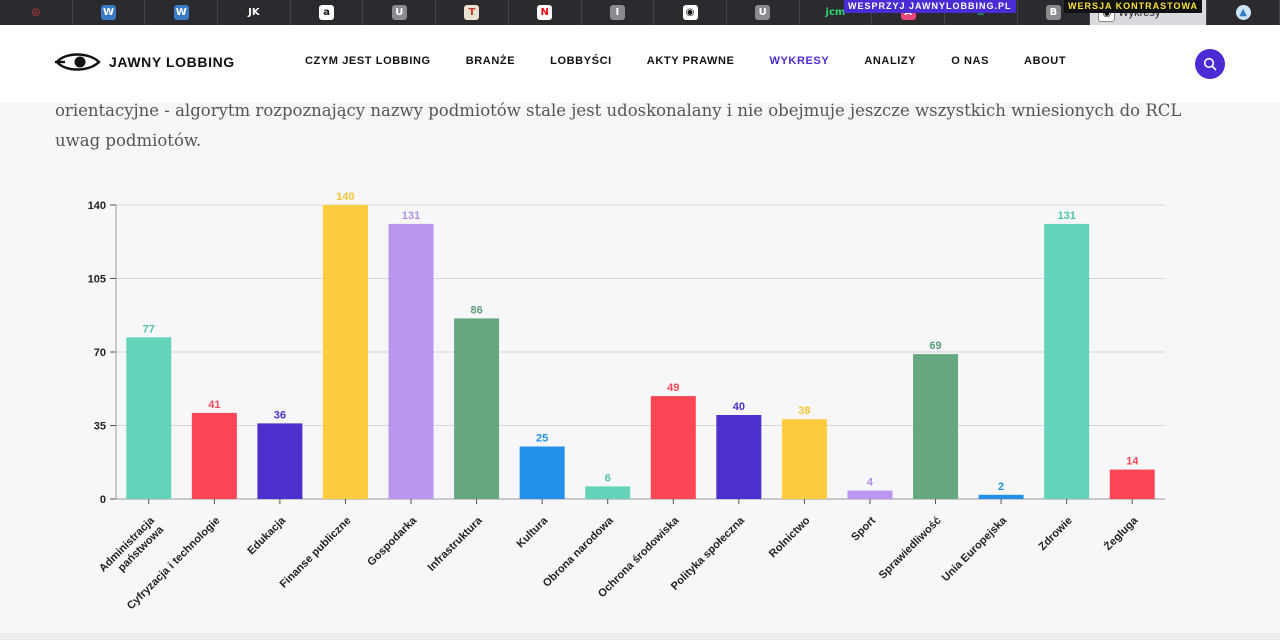 The height and width of the screenshot is (640, 1280). I want to click on x-tick-label: Żegluga, so click(1121, 533).